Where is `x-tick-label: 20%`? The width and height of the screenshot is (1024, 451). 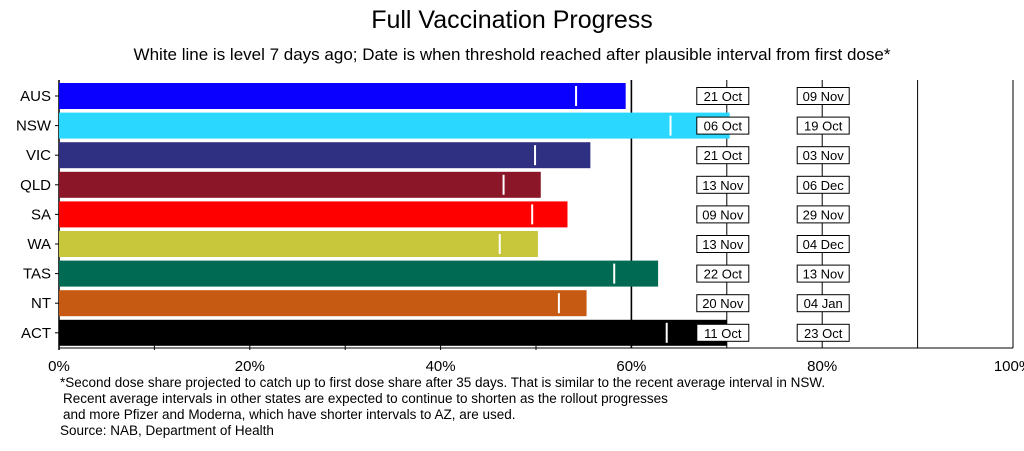
x-tick-label: 20% is located at coordinates (250, 366).